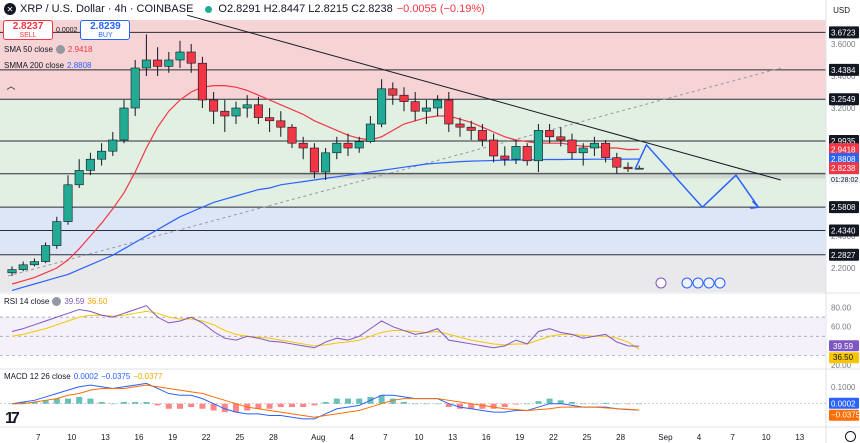 This screenshot has height=443, width=860. I want to click on smma-label: SMMA 200 close, so click(34, 65).